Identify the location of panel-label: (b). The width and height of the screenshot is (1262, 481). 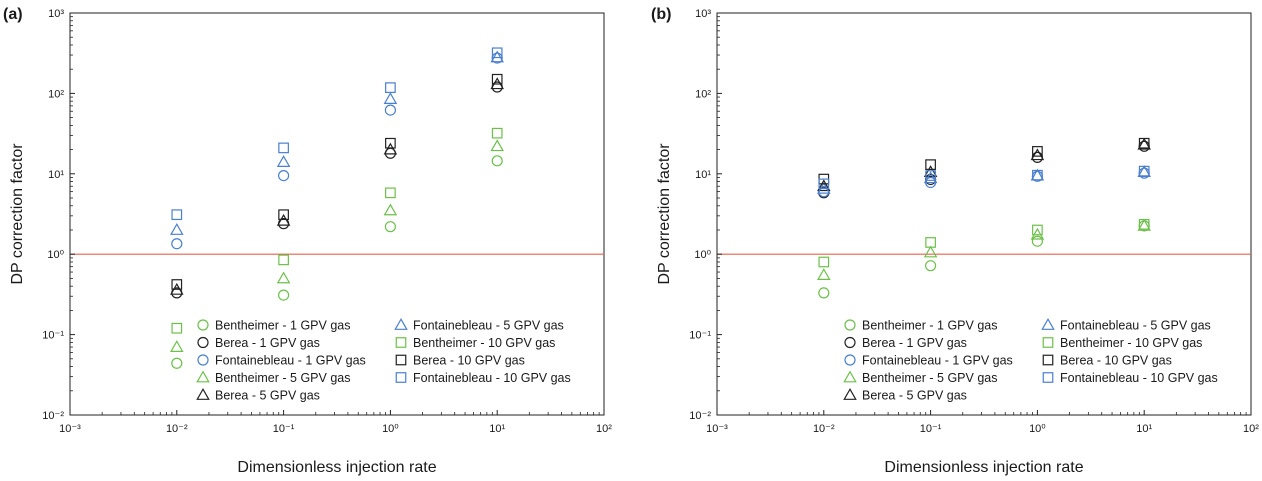
(661, 14).